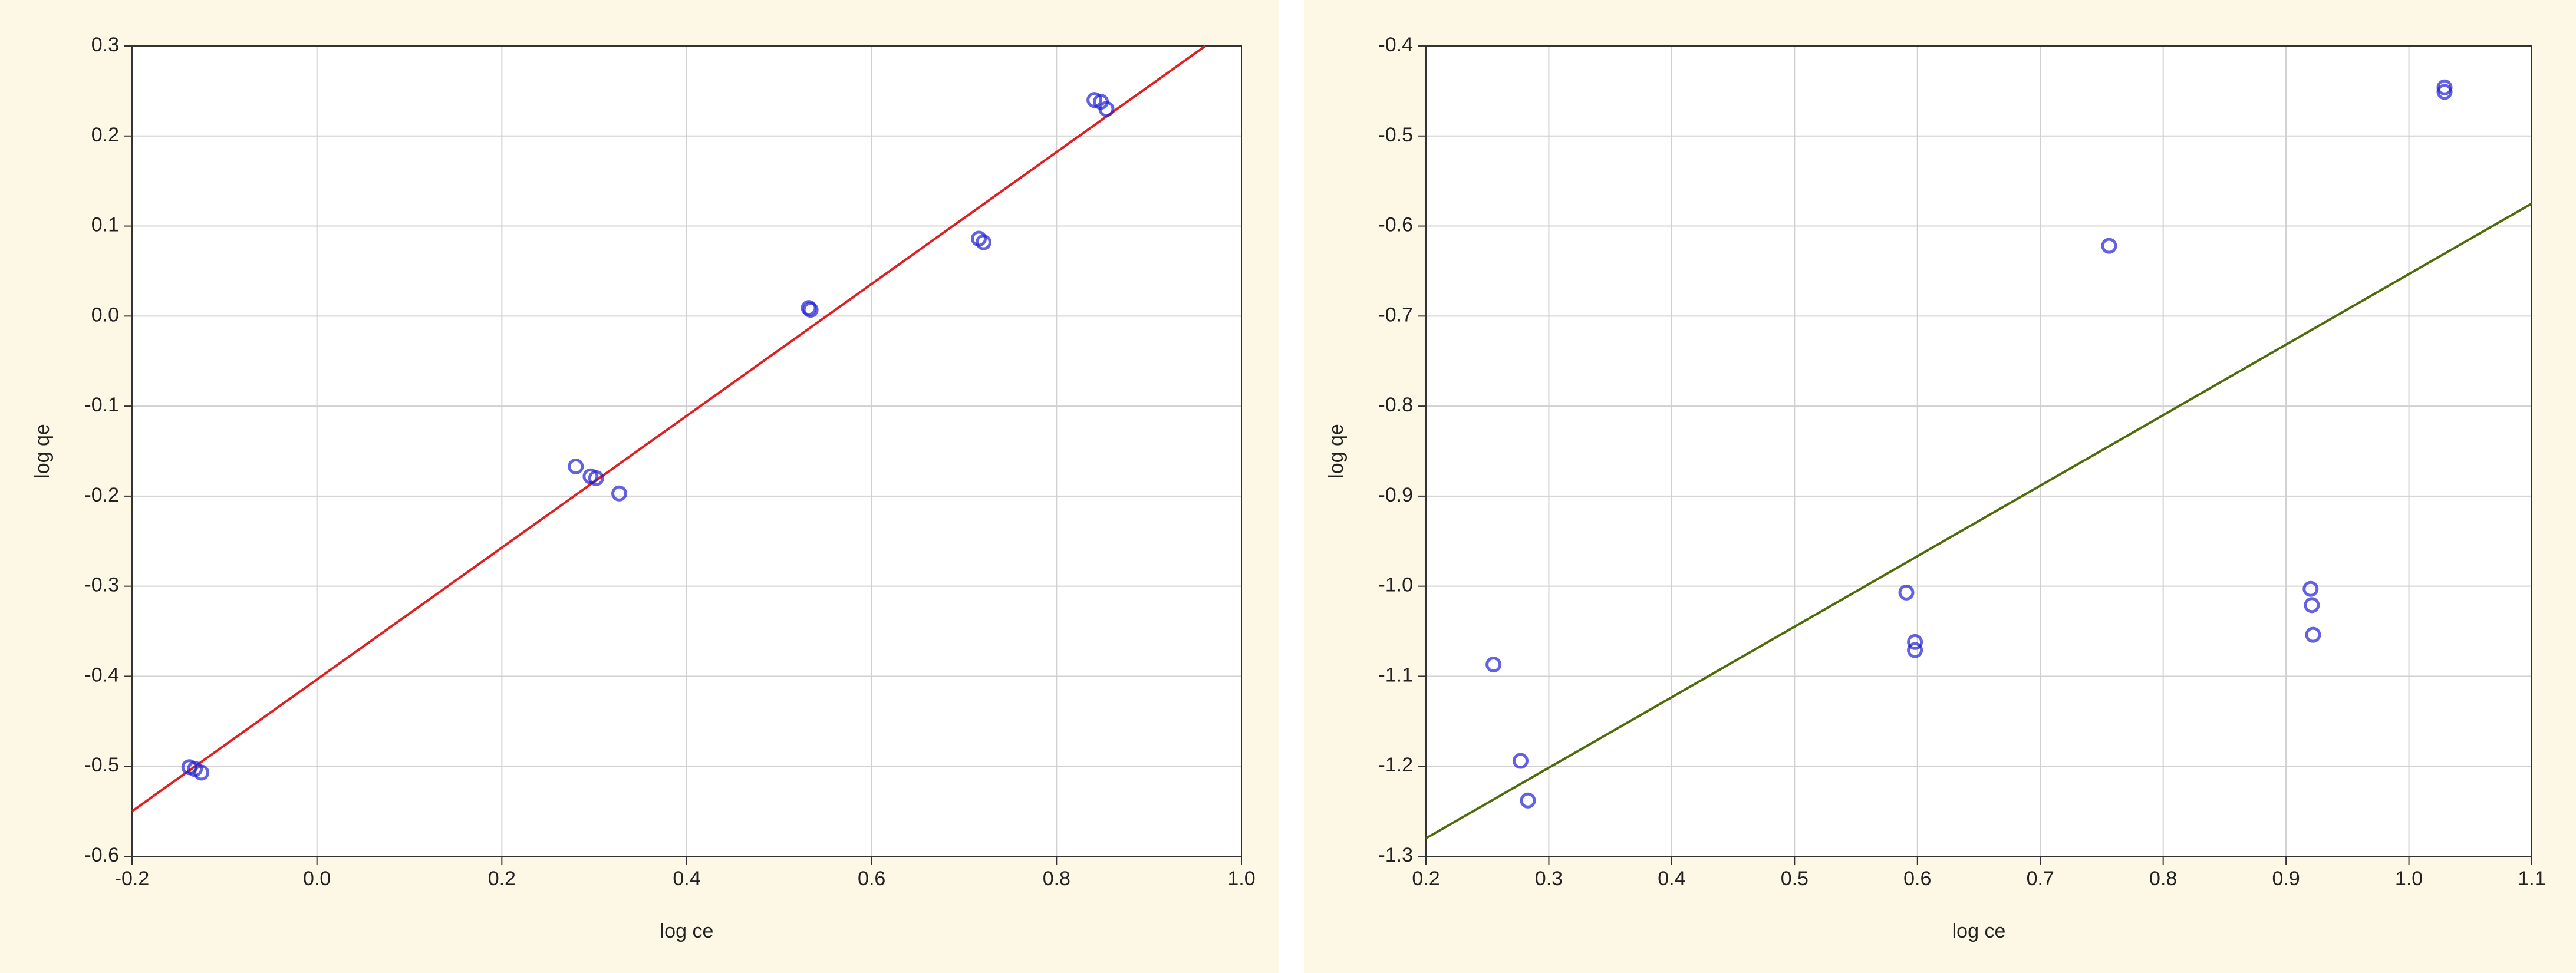  What do you see at coordinates (101, 585) in the screenshot?
I see `y-tick-label: -0.3` at bounding box center [101, 585].